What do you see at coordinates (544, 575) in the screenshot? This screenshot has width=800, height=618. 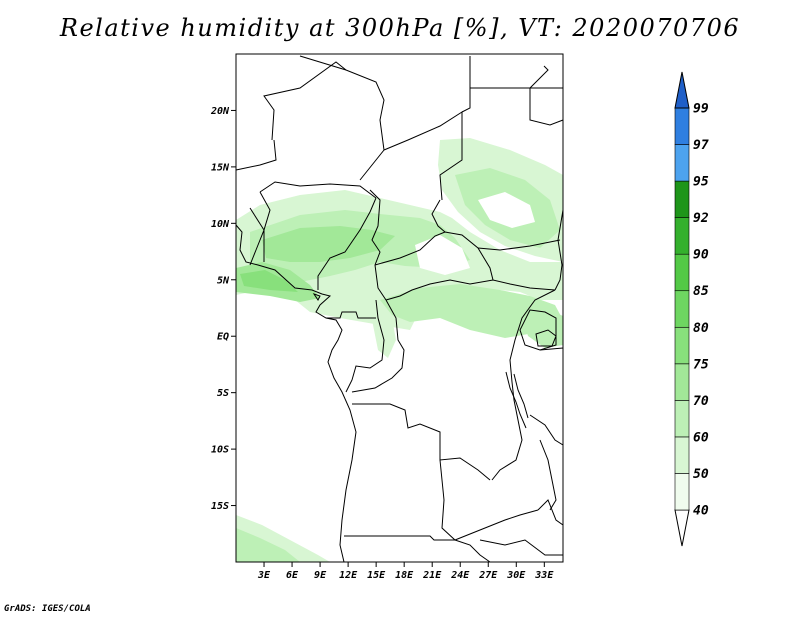 I see `lon-tick-label: 33E` at bounding box center [544, 575].